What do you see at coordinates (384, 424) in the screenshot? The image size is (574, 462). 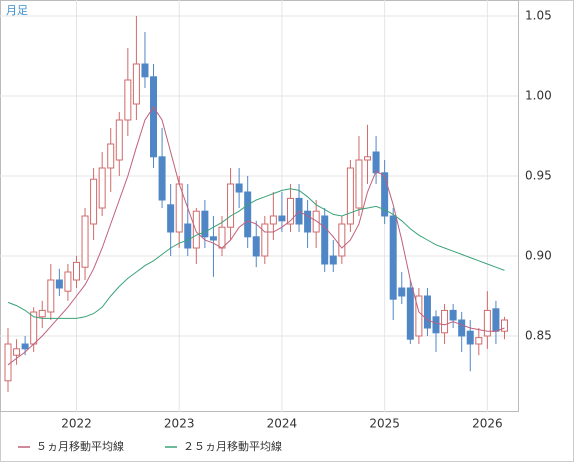 I see `x-tick-label: 2025` at bounding box center [384, 424].